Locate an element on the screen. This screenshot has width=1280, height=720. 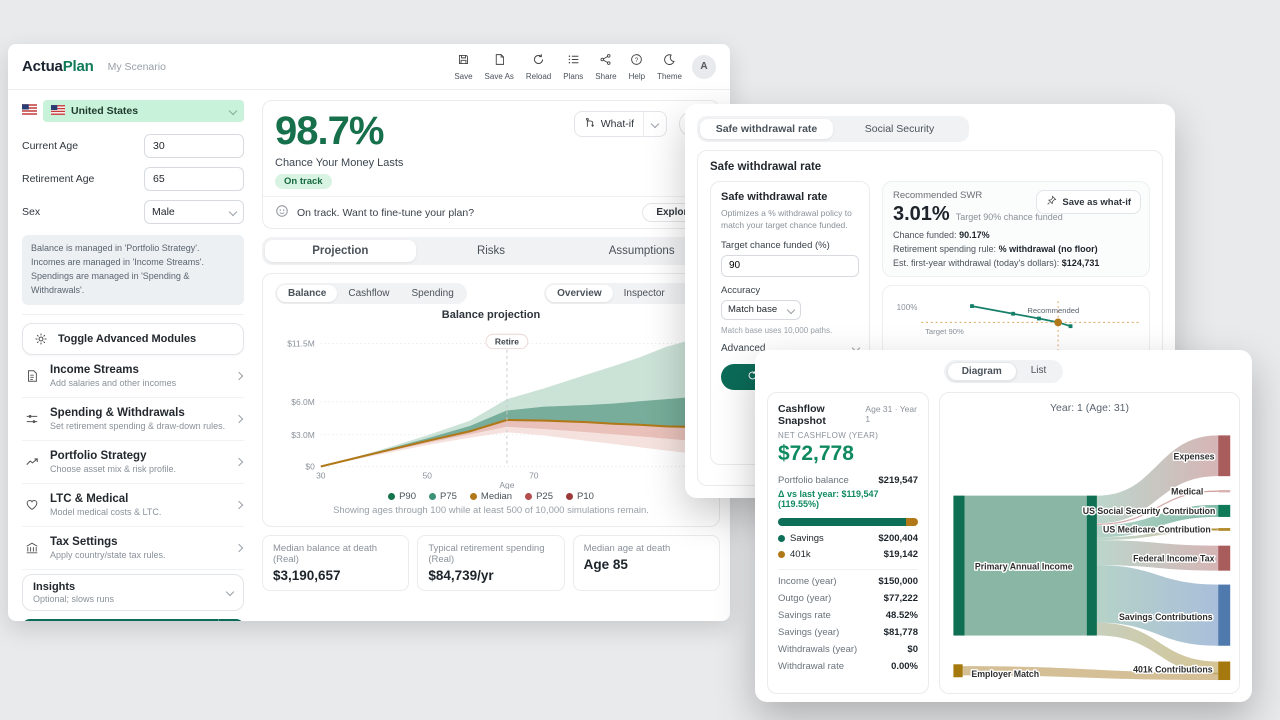
chevron-right-icon is located at coordinates (239, 418).